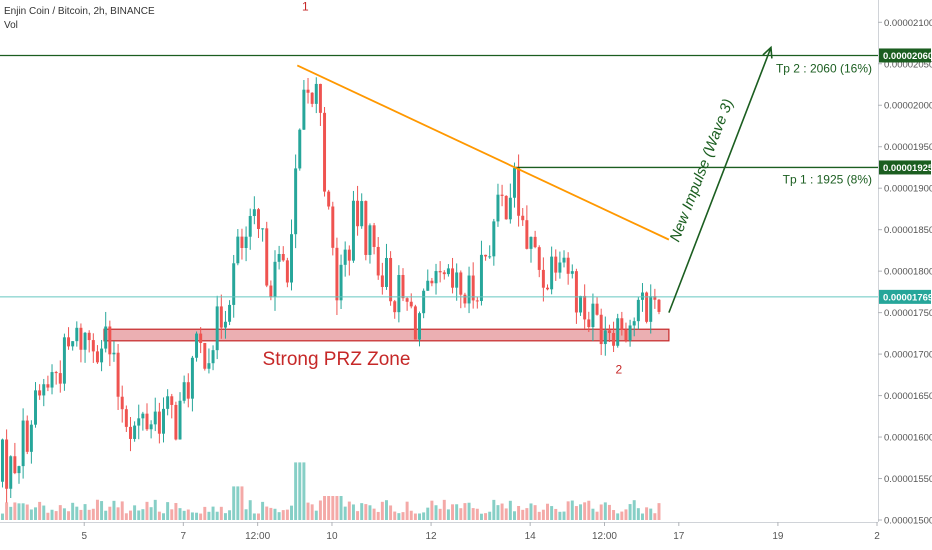  I want to click on tp-label-2: Tp 1 : 1925 (8%), so click(827, 179).